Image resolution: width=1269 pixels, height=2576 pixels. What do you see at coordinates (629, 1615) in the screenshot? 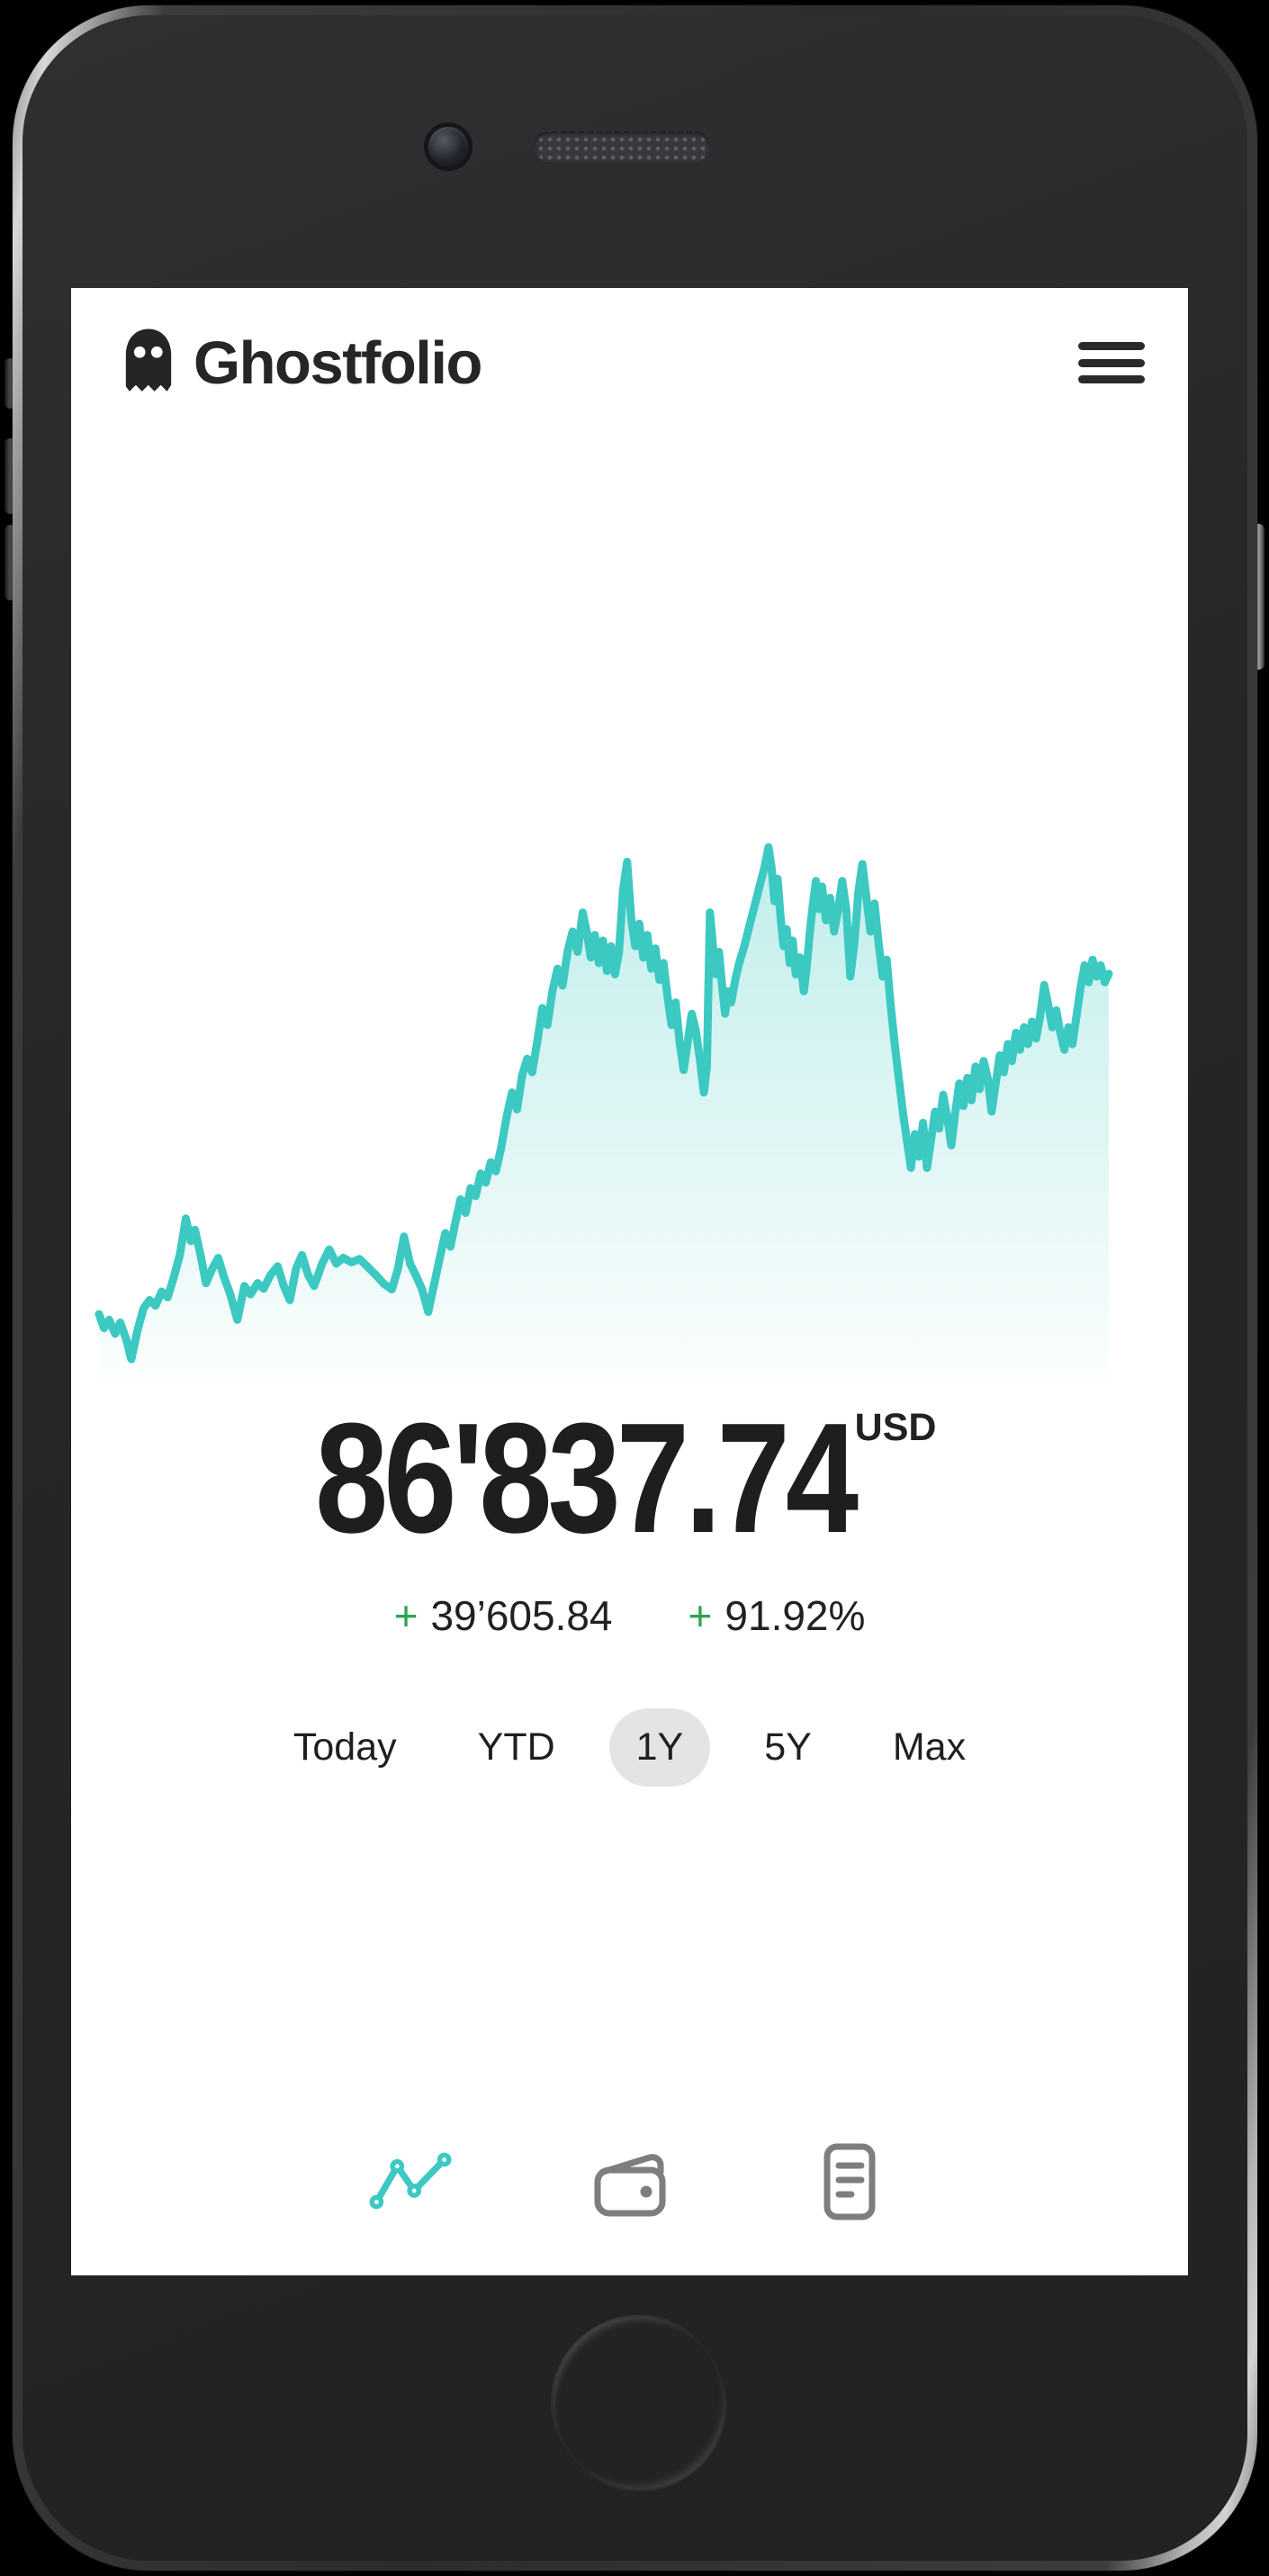
I see `portfolio-change-row: + 39’605.84 + 91.92%` at bounding box center [629, 1615].